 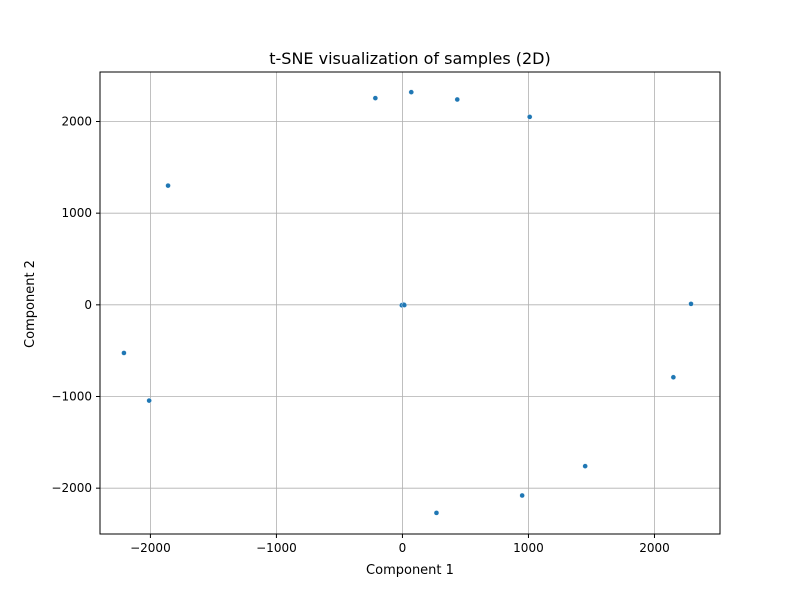 I want to click on y-tick-label: 2000, so click(x=76, y=122).